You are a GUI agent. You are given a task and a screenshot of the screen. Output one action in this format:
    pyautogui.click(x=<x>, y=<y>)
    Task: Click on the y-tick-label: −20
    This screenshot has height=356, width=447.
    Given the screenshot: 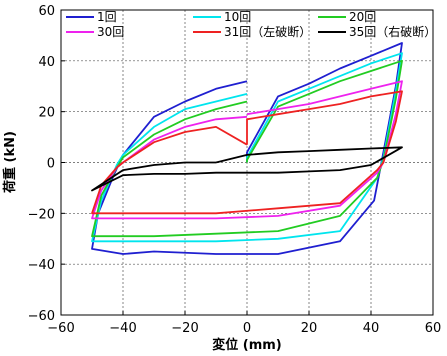 What is the action you would take?
    pyautogui.click(x=41, y=214)
    